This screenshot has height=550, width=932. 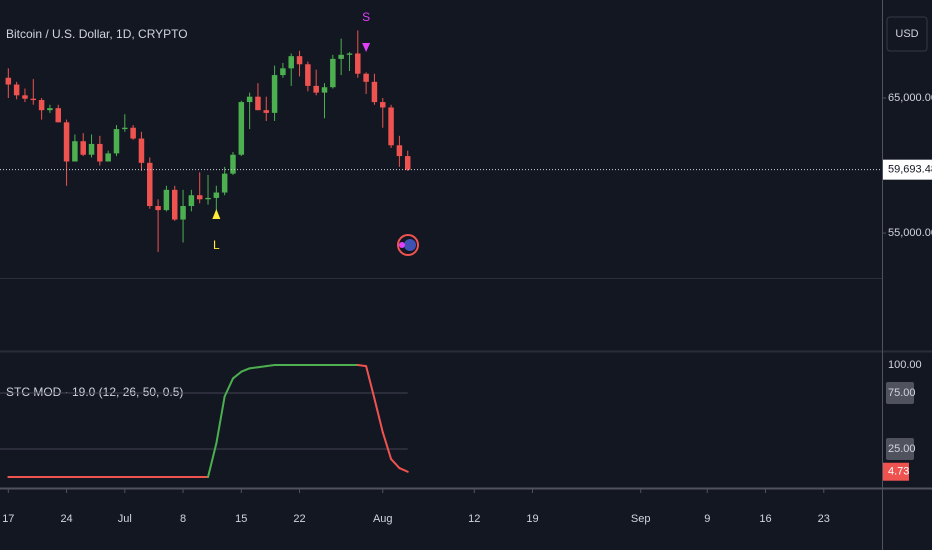 I want to click on currency-label: USD, so click(x=906, y=34).